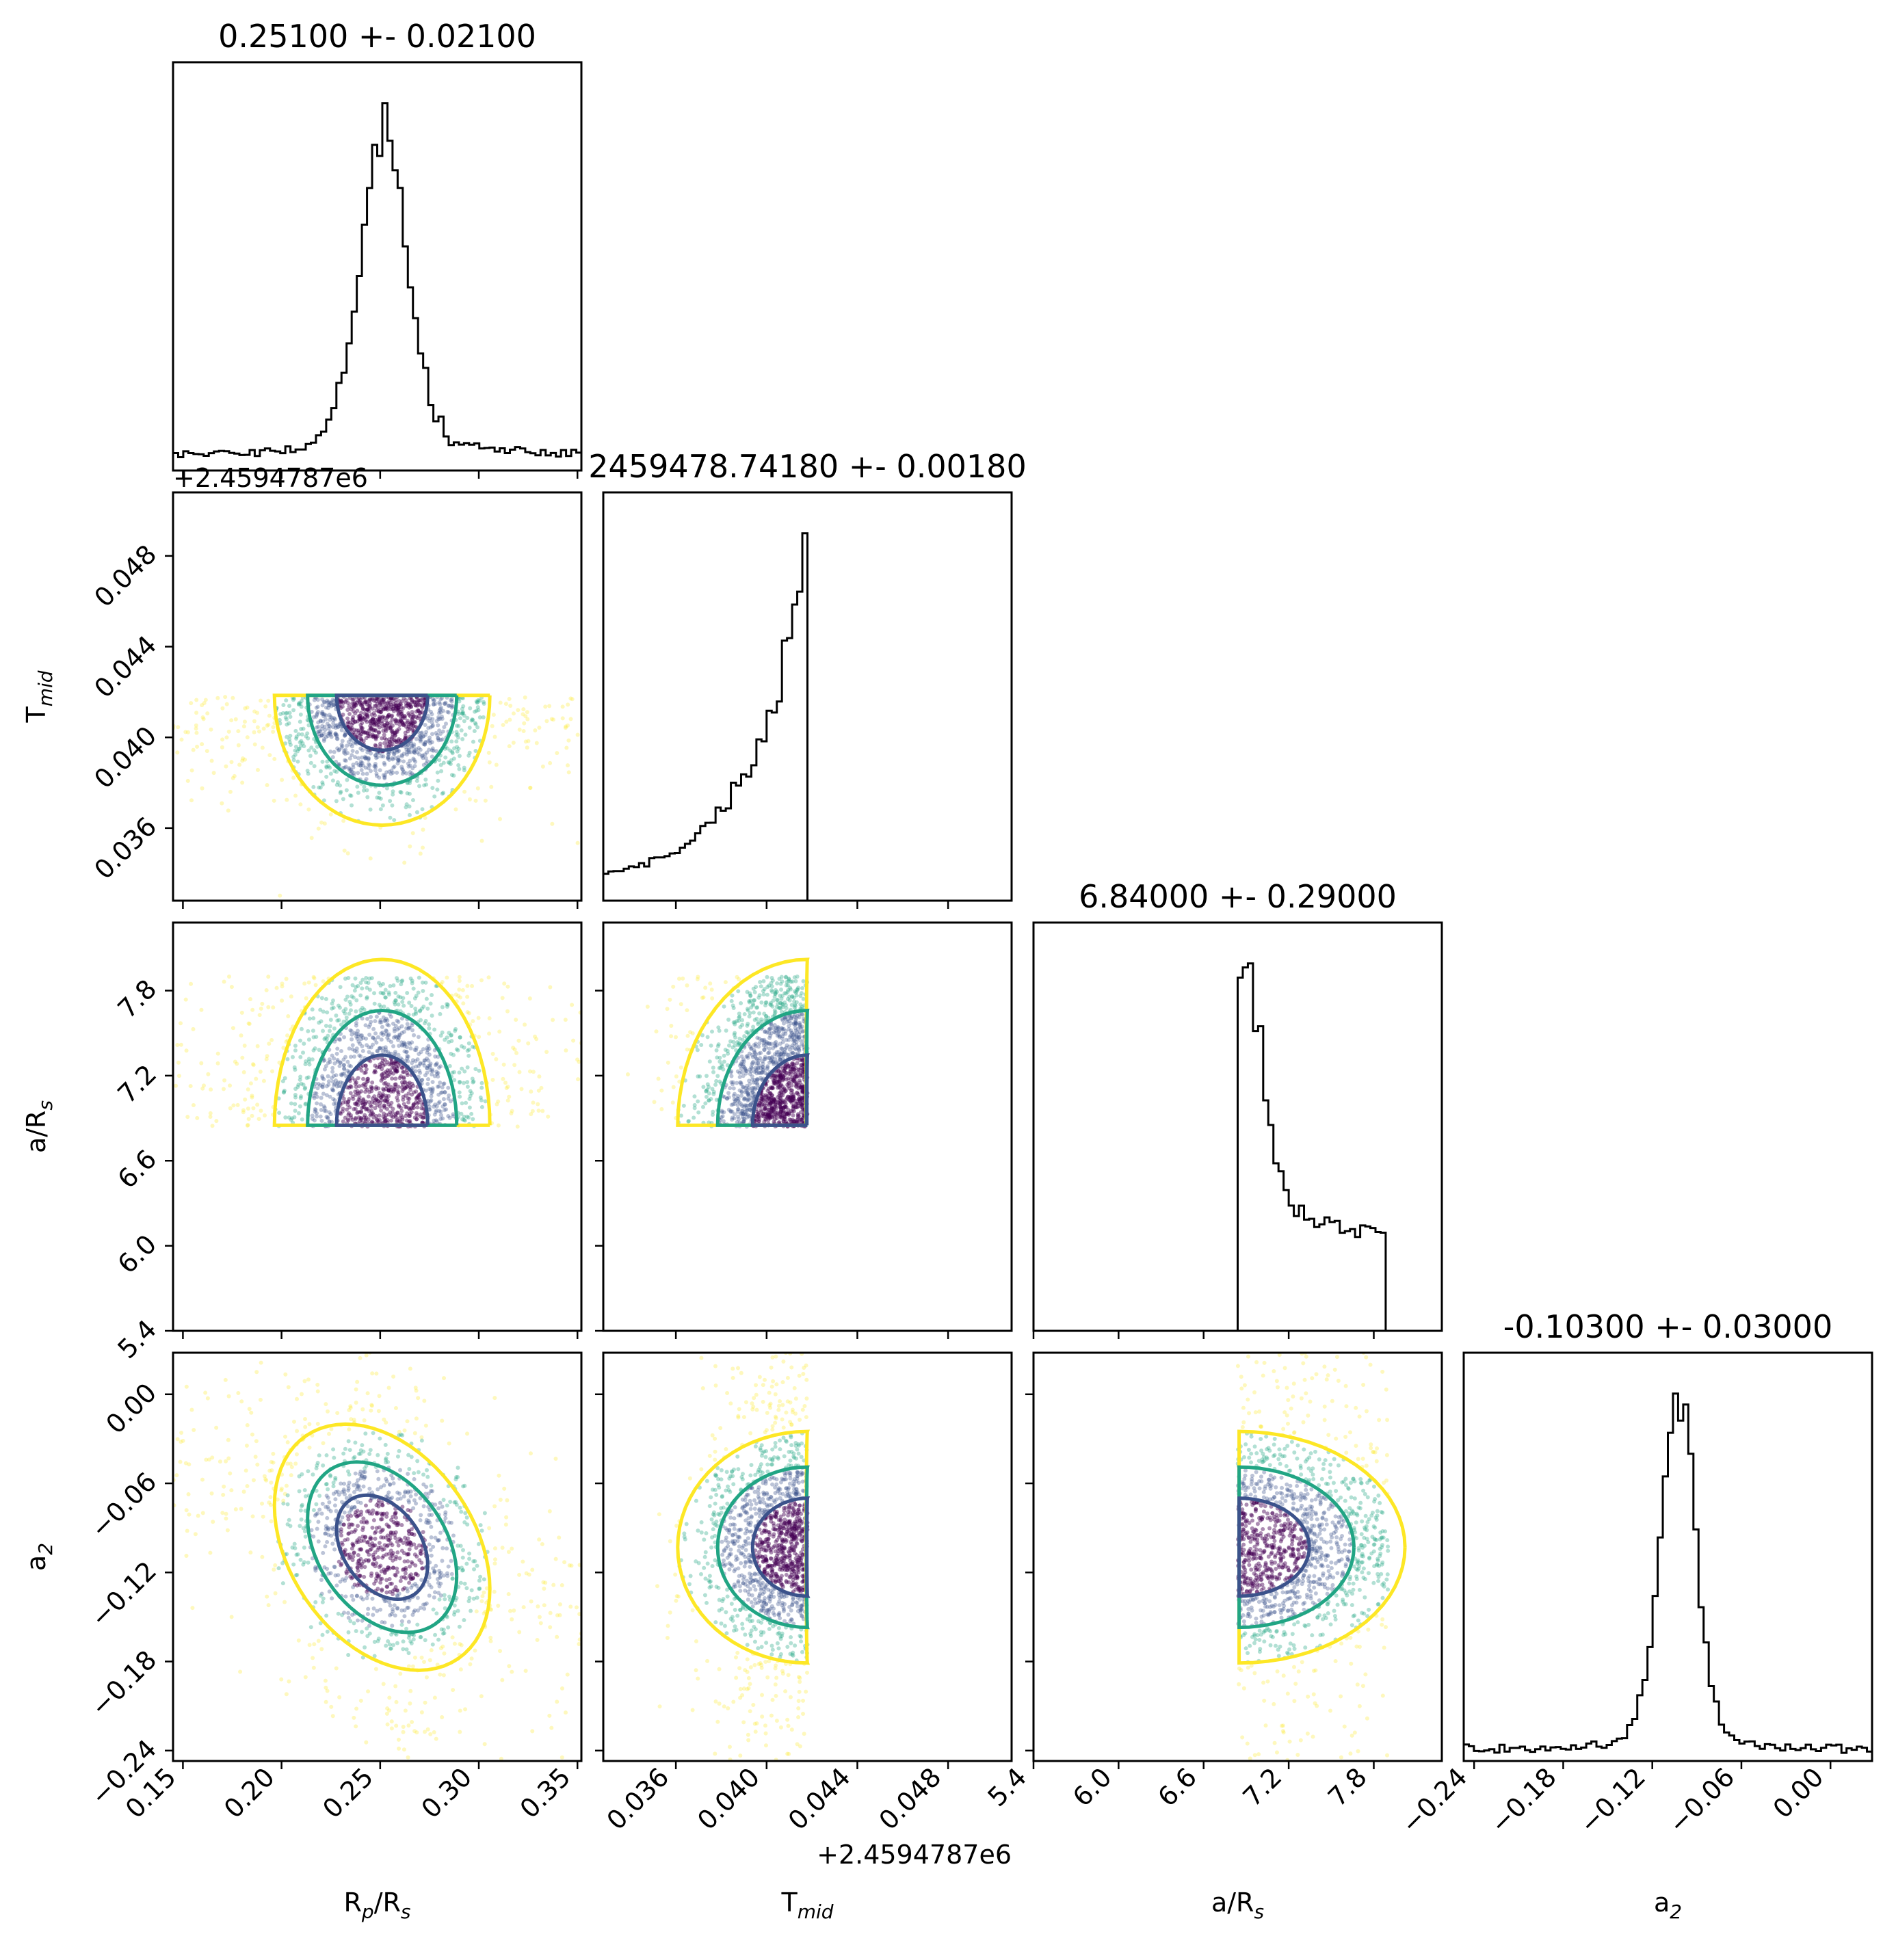 The image size is (1896, 1960). What do you see at coordinates (125, 576) in the screenshot?
I see `y-tick-label: 0.048` at bounding box center [125, 576].